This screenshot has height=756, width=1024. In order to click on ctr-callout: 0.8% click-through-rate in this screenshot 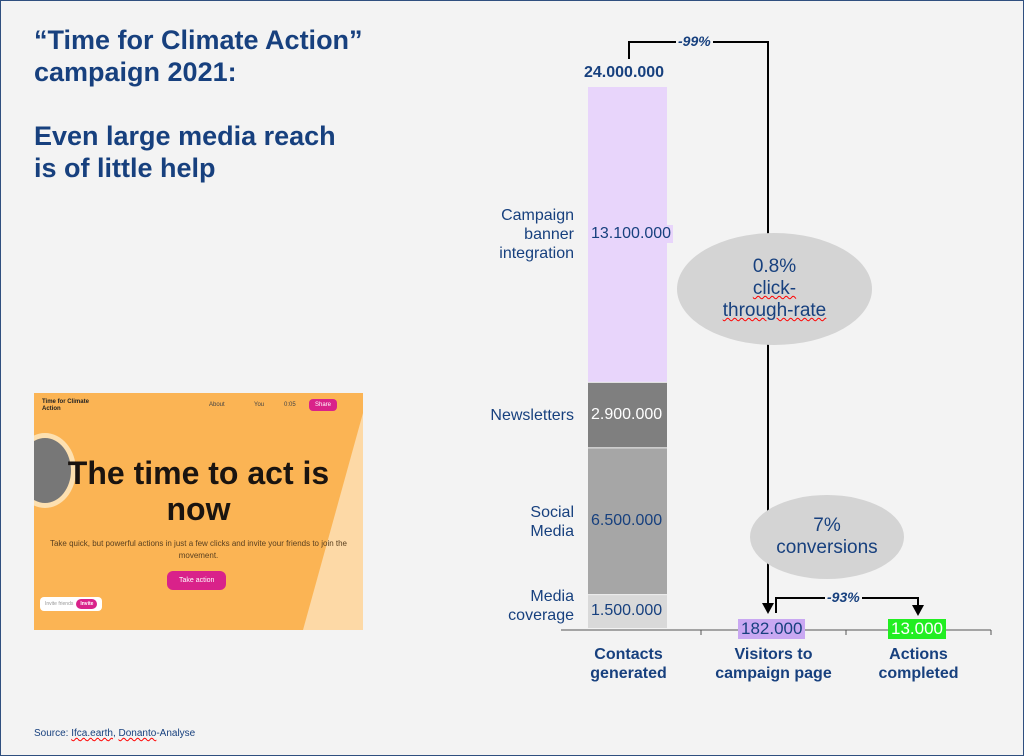, I will do `click(774, 289)`.